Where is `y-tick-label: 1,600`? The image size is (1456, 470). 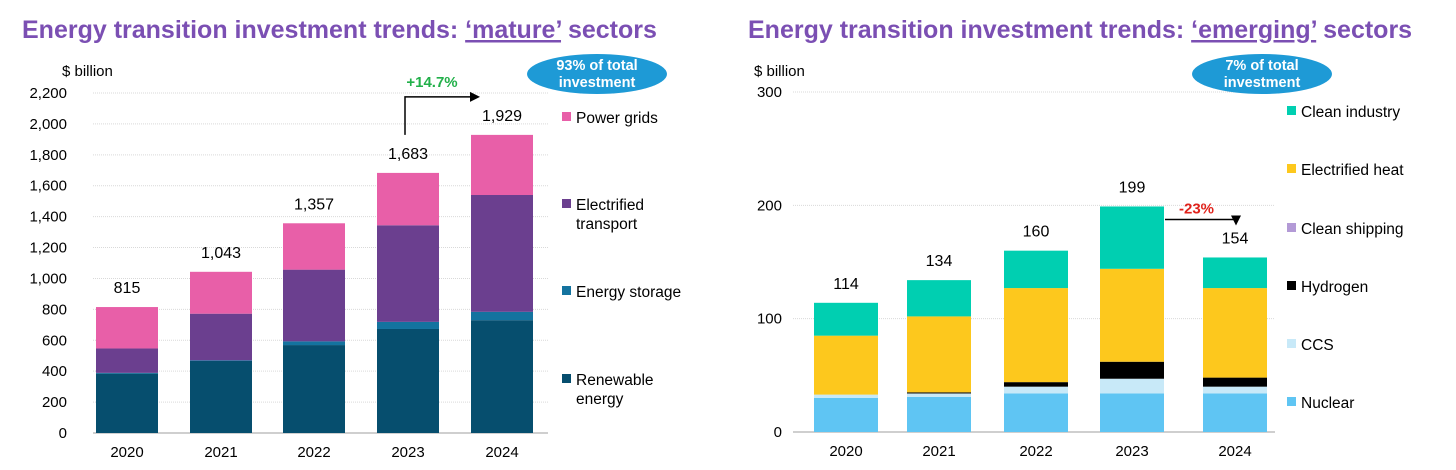
y-tick-label: 1,600 is located at coordinates (48, 186).